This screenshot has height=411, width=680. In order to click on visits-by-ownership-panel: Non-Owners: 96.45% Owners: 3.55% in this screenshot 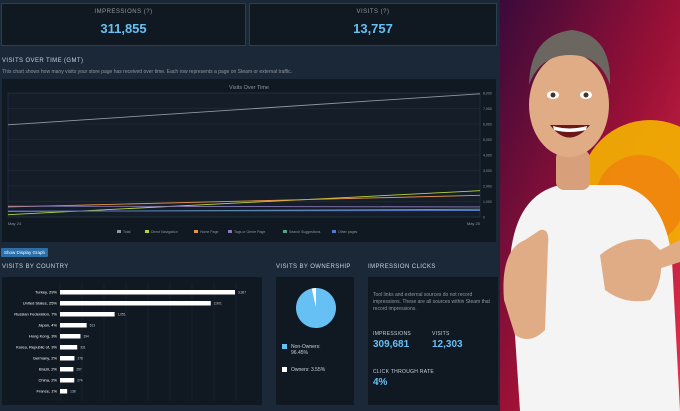, I will do `click(315, 341)`.